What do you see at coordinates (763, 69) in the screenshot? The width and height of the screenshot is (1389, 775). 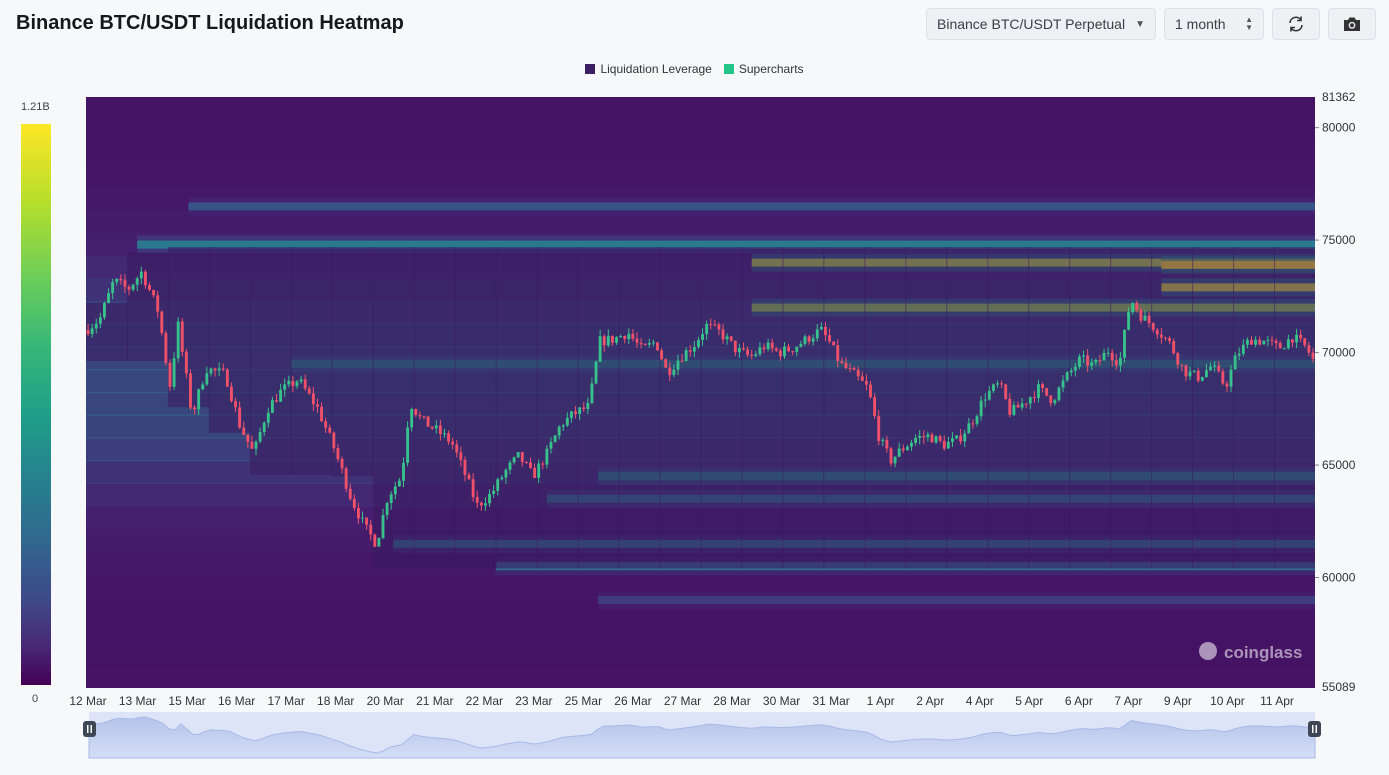 I see `legend-item-supercharts: Supercharts` at bounding box center [763, 69].